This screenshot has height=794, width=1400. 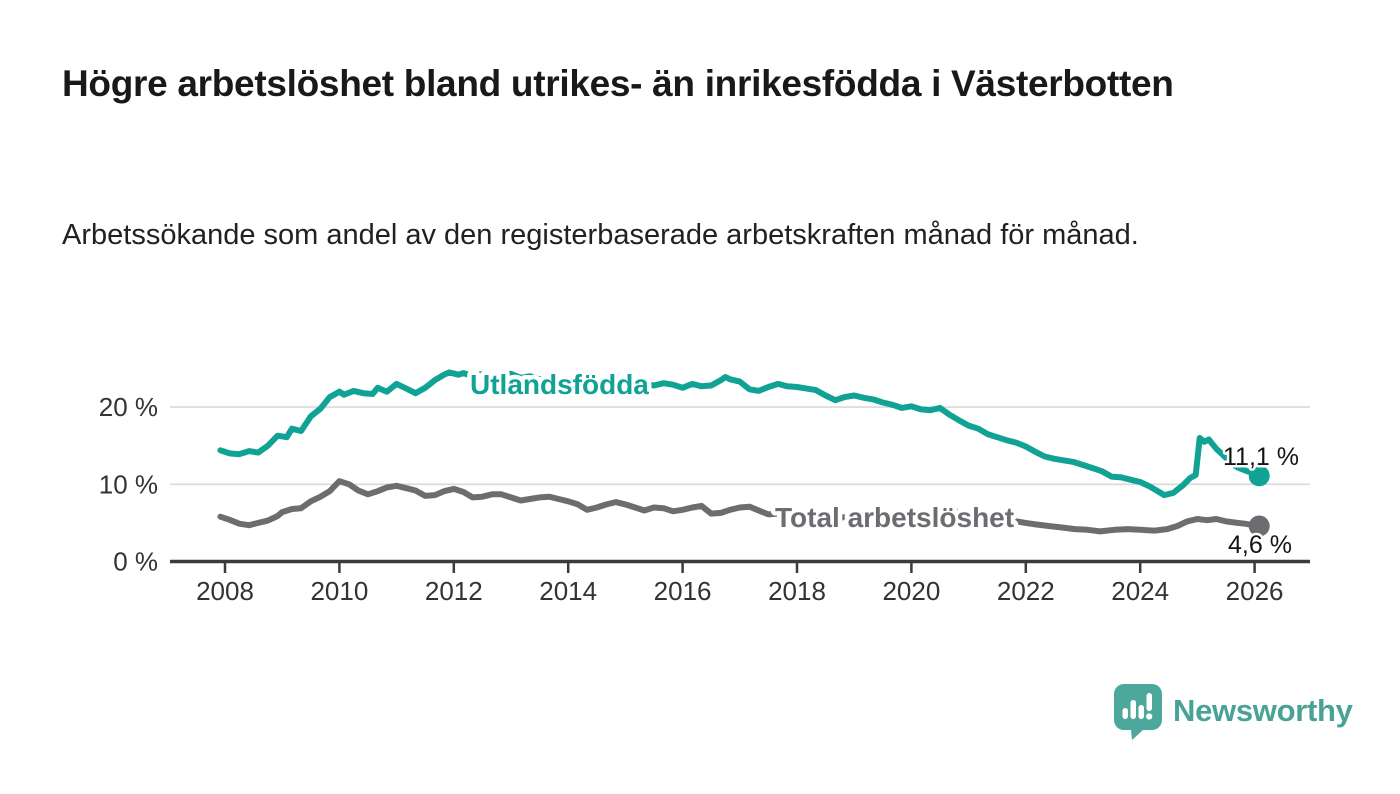 I want to click on x-axis-tick-label: 2026, so click(x=1255, y=591).